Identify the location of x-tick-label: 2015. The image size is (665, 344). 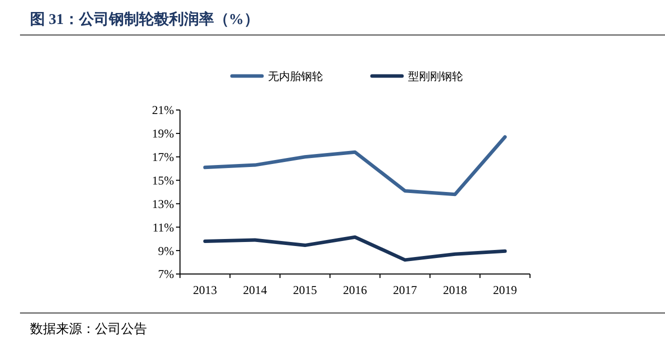
(305, 290).